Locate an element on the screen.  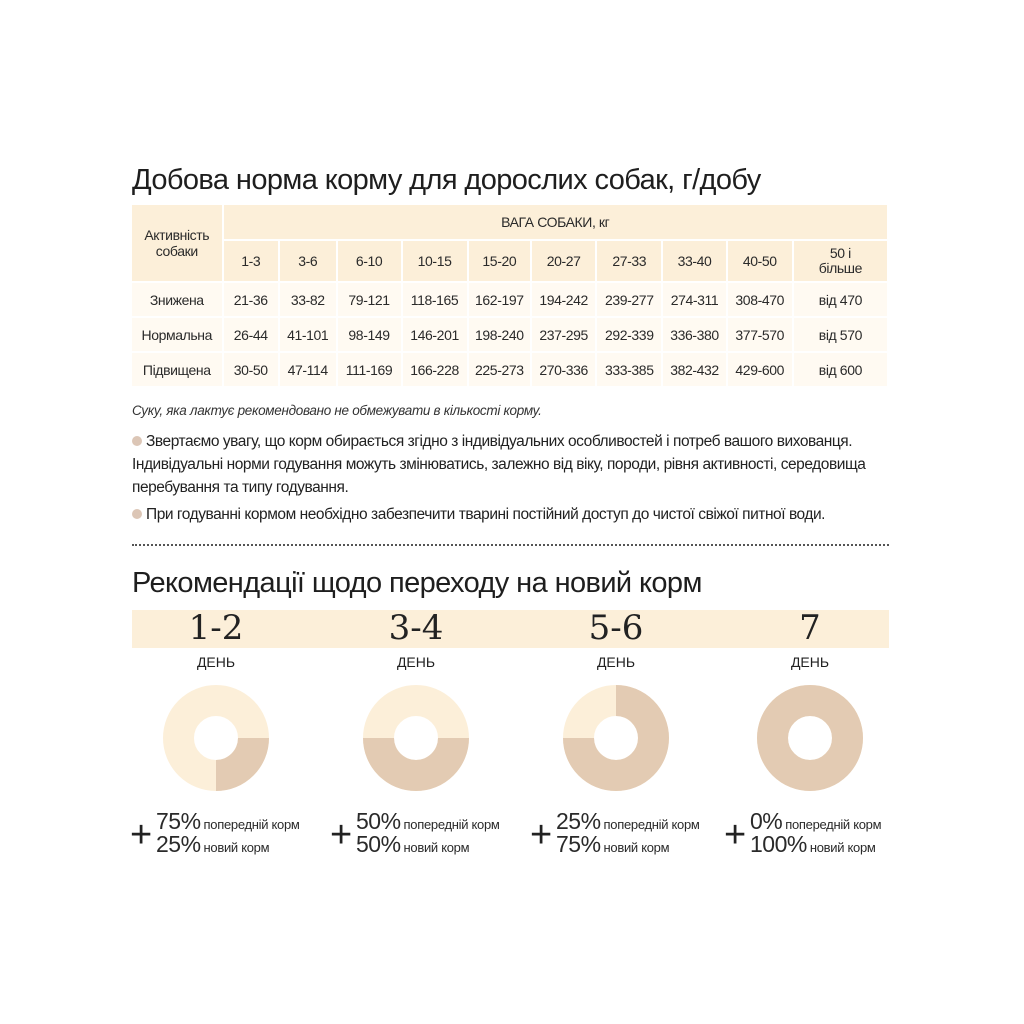
table-cell: 336-380 is located at coordinates (695, 335).